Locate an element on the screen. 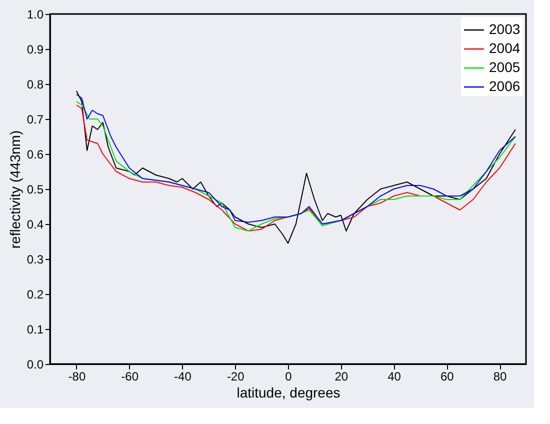  y-tick-label: 0.3 is located at coordinates (35, 259).